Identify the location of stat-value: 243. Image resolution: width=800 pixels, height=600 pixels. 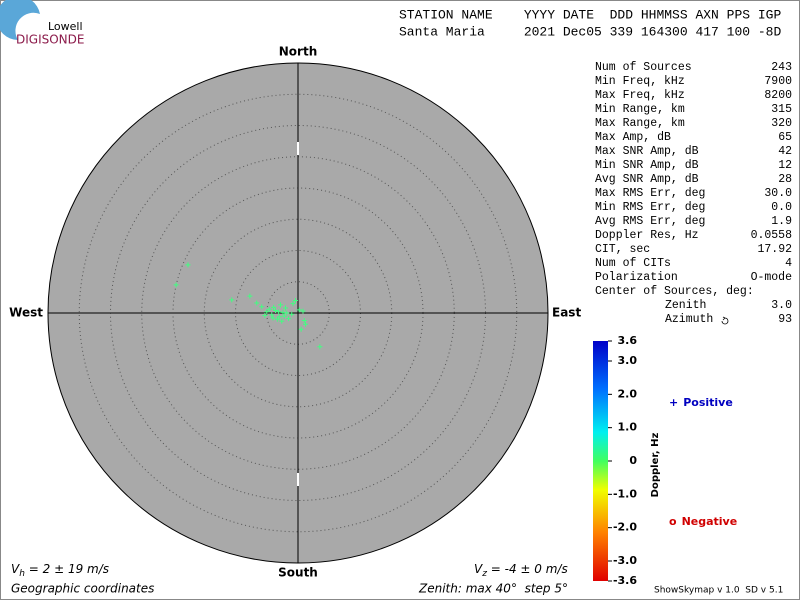
(781, 67).